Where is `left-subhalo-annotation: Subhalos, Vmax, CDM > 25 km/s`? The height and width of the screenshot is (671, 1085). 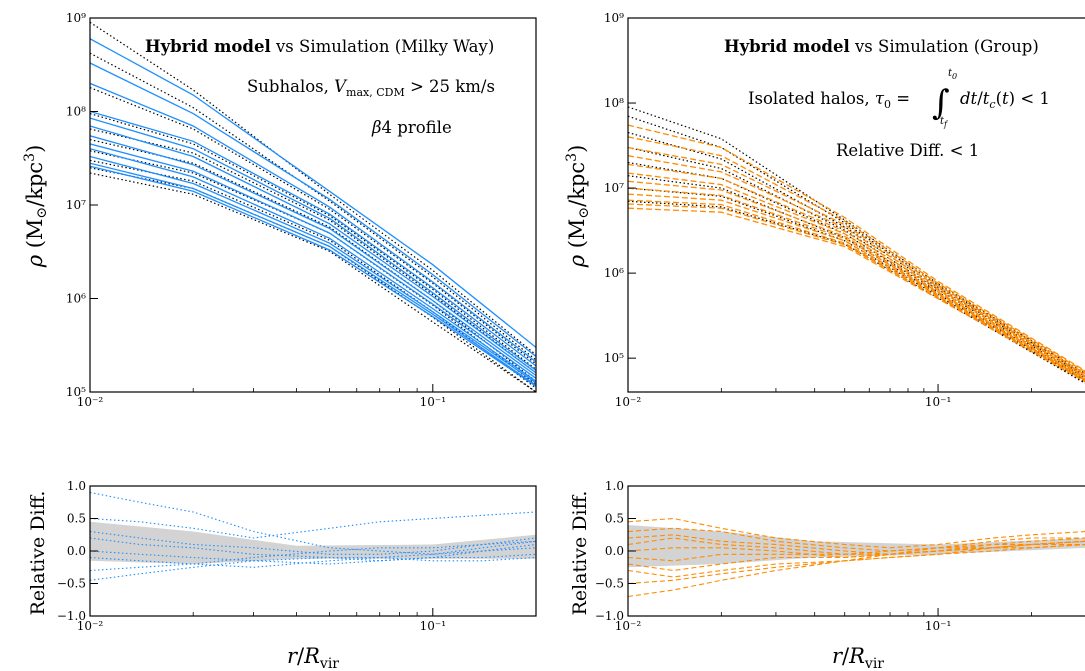
left-subhalo-annotation: Subhalos, Vmax, CDM > 25 km/s is located at coordinates (371, 88).